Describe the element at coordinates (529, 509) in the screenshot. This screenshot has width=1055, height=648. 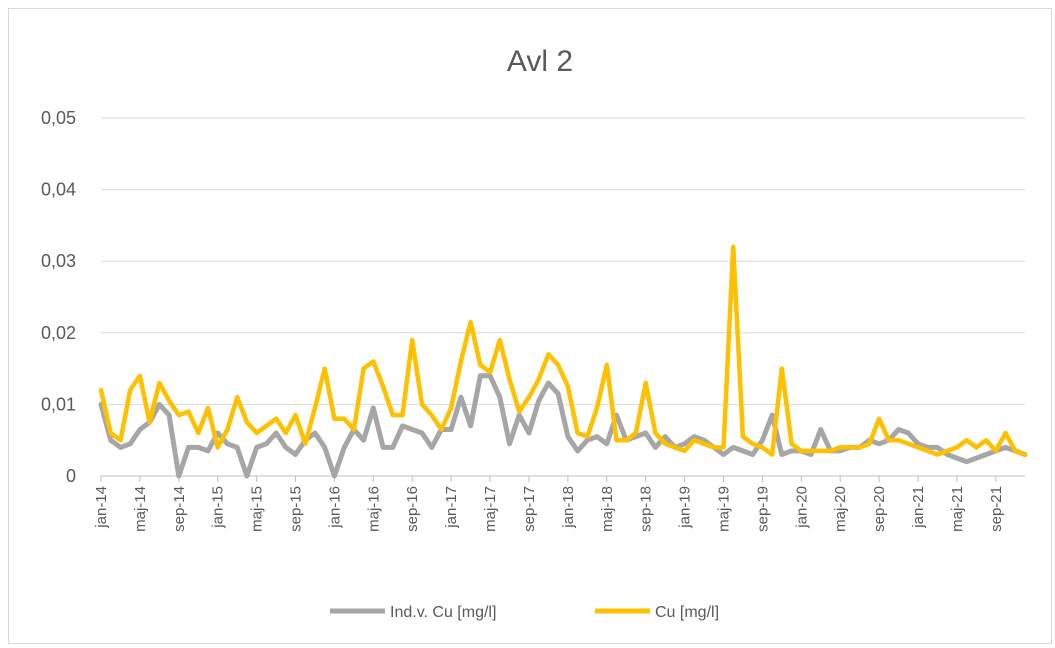
I see `x-tick-label: sep-17` at that location.